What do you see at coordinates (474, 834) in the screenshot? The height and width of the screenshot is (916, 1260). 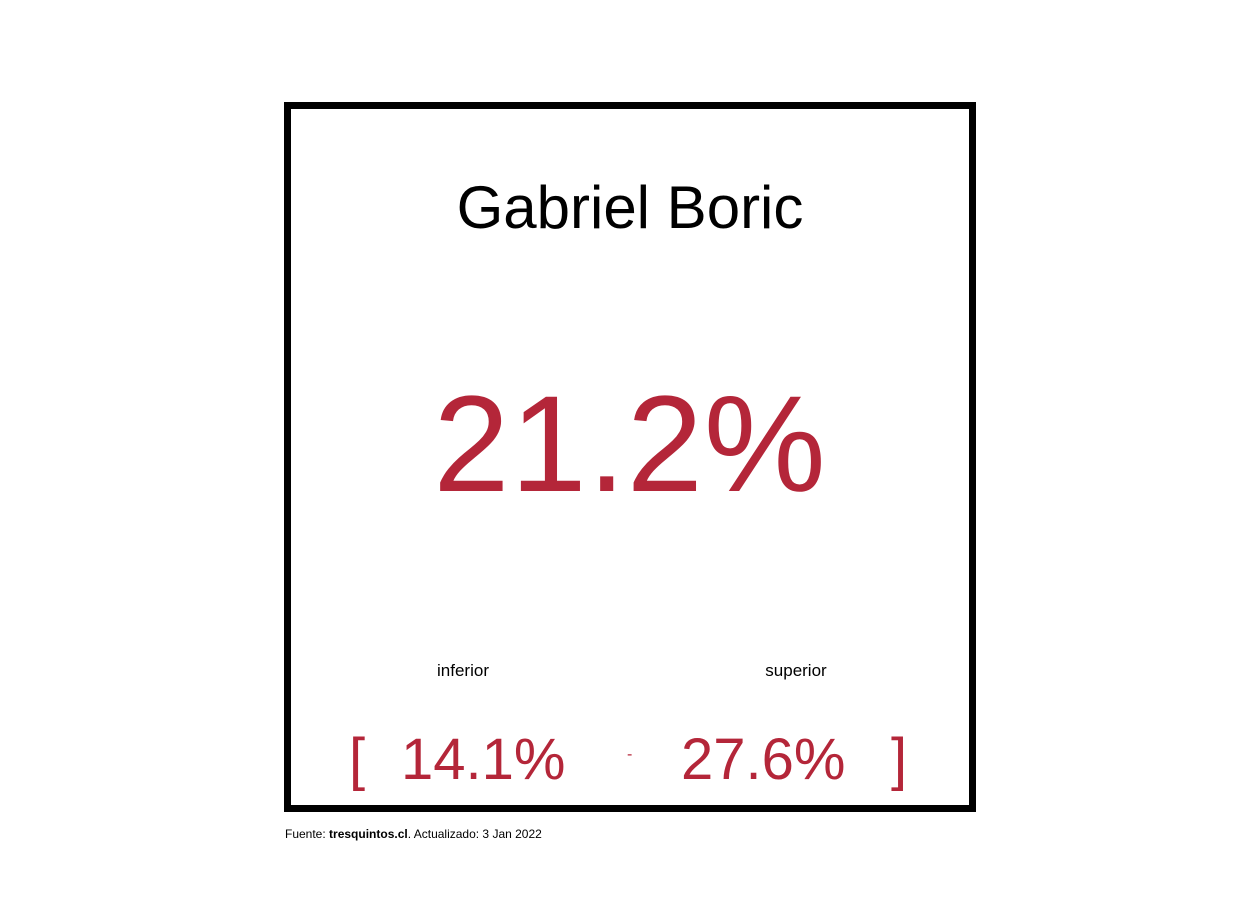 I see `footer-updated: . Actualizado: 3 Jan 2022` at bounding box center [474, 834].